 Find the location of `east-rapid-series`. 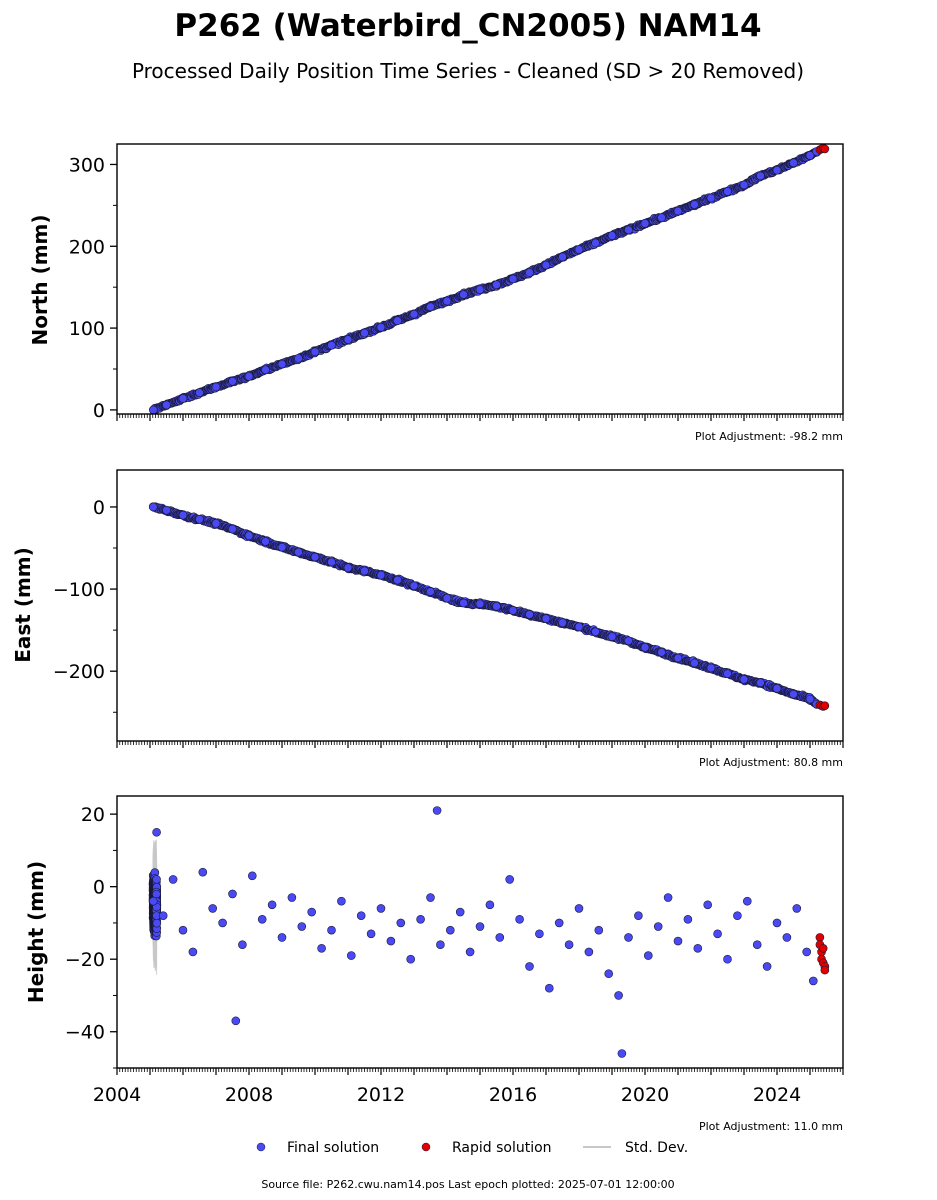

east-rapid-series is located at coordinates (822, 705).